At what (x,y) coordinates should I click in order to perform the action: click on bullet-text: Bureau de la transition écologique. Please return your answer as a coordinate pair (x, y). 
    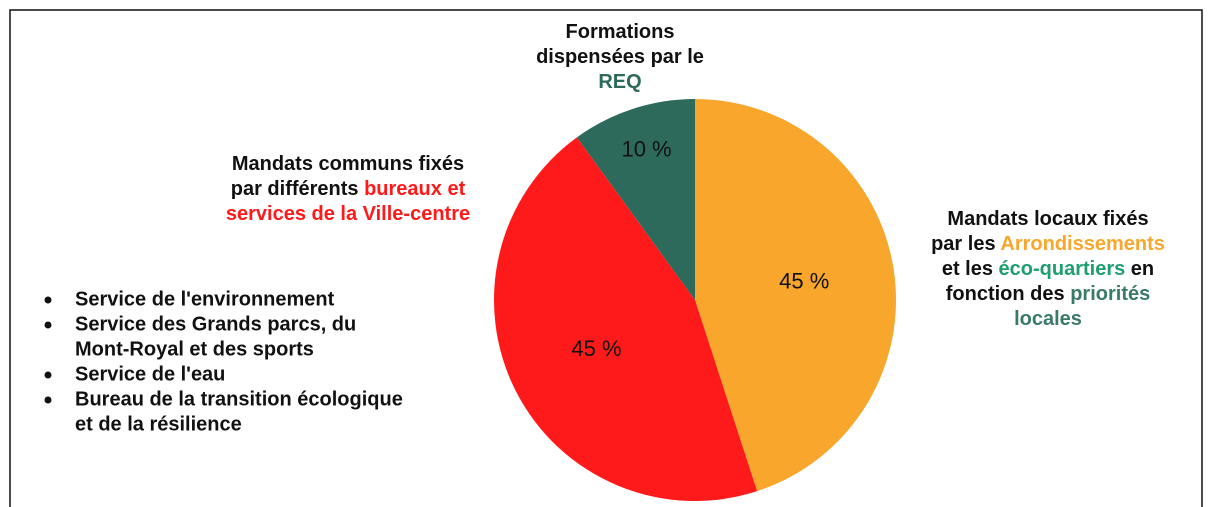
    Looking at the image, I should click on (239, 399).